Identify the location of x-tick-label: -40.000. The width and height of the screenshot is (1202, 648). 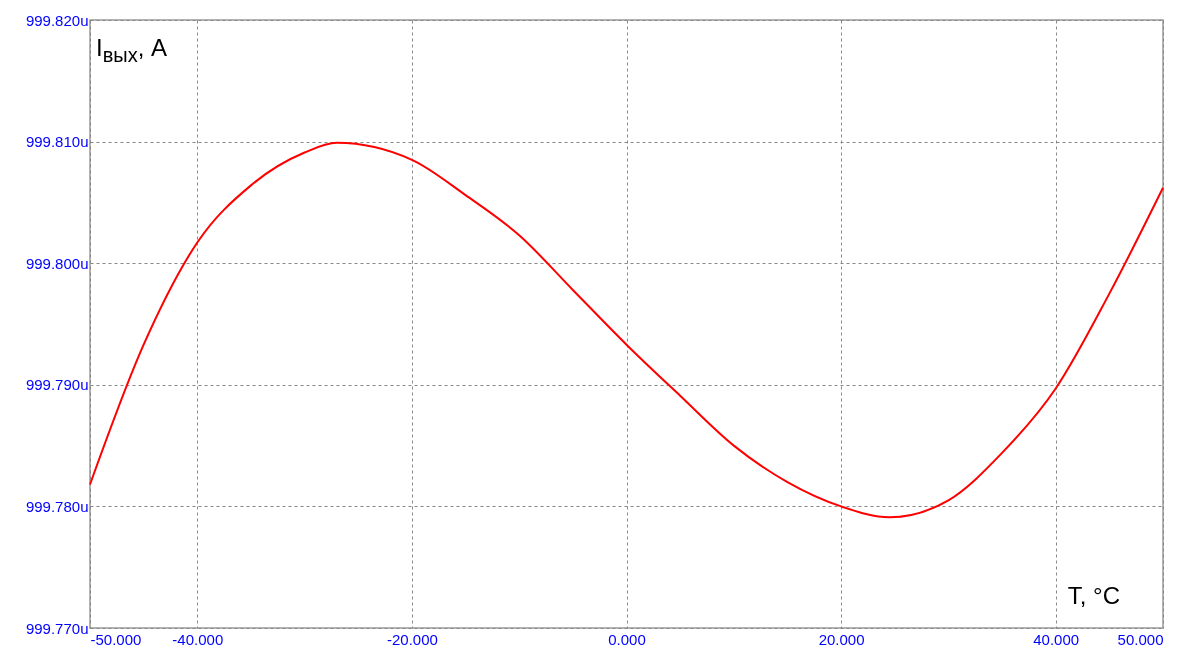
(198, 639).